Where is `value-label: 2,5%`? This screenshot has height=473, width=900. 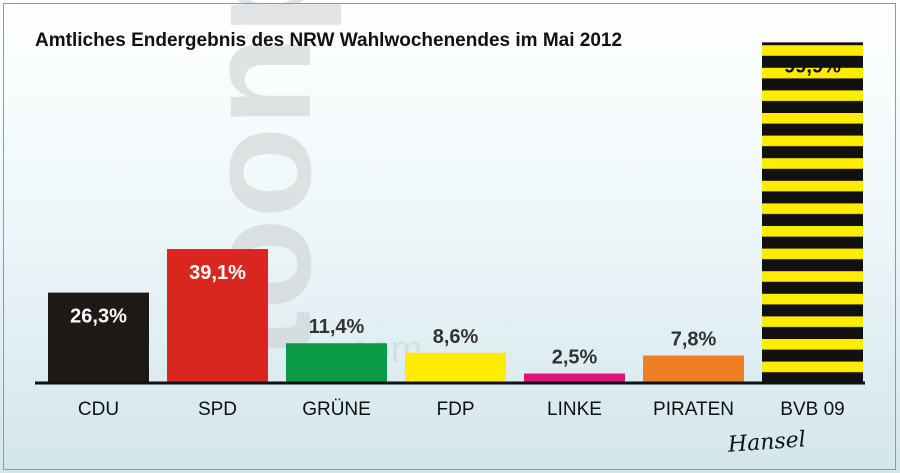
value-label: 2,5% is located at coordinates (575, 358).